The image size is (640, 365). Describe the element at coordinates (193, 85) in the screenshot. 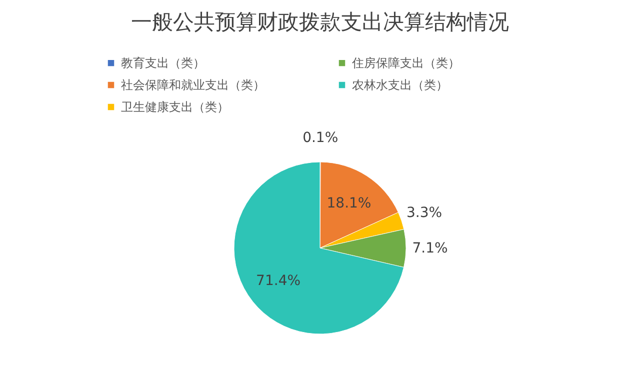

I see `legend-label: 社会保障和就业支出（类）` at that location.